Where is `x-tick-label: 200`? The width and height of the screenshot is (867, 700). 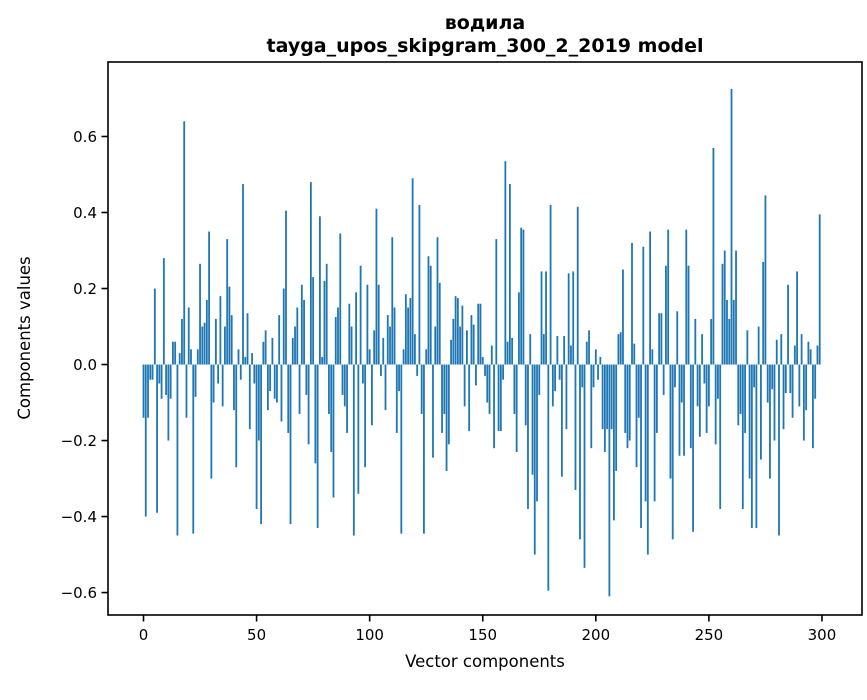 x-tick-label: 200 is located at coordinates (595, 635).